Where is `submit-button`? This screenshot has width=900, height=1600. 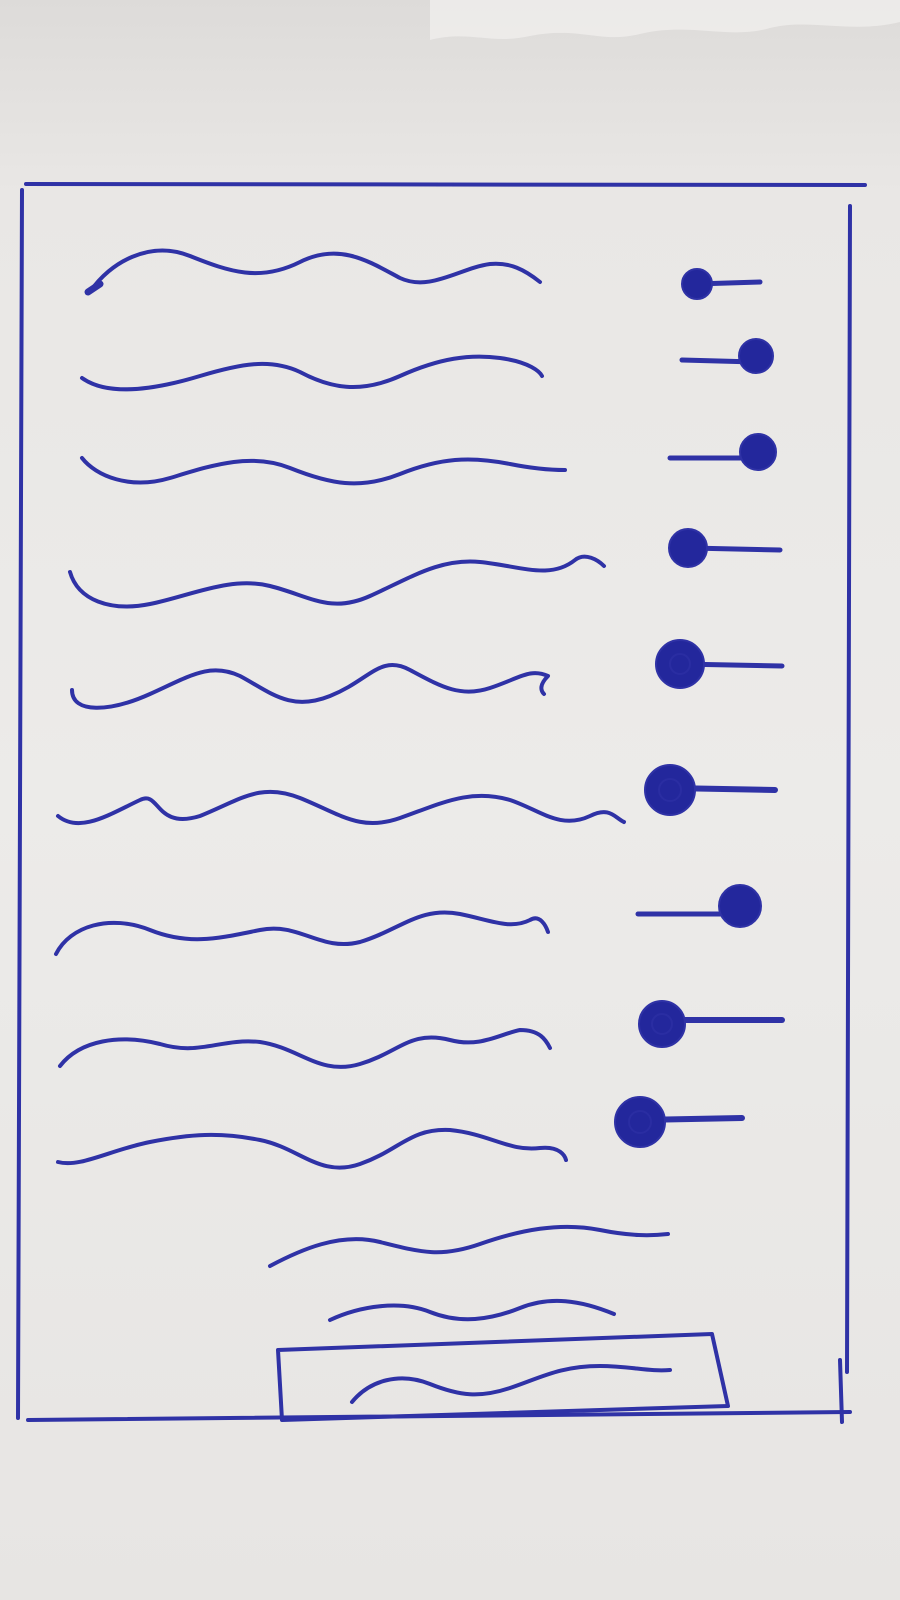 submit-button is located at coordinates (503, 1377).